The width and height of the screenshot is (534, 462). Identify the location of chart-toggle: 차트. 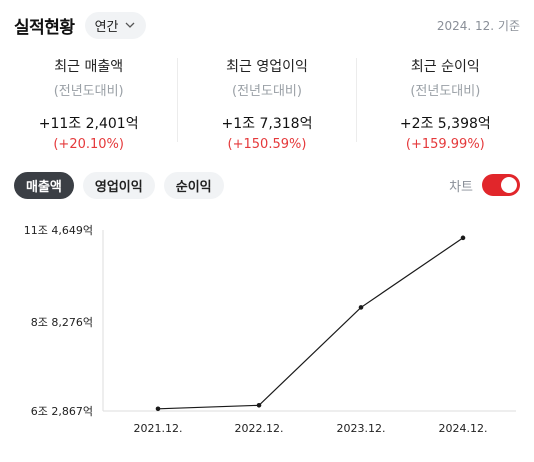
(484, 185).